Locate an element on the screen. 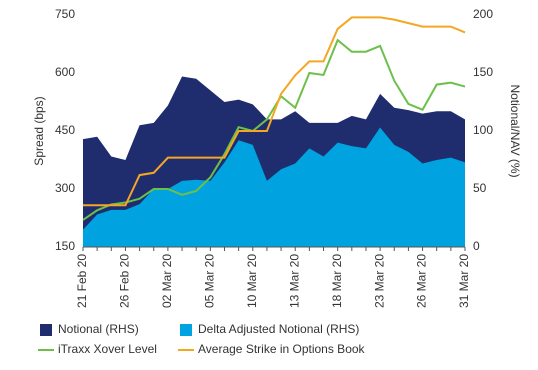 The width and height of the screenshot is (538, 370). y2-tick-label: 50 is located at coordinates (480, 188).